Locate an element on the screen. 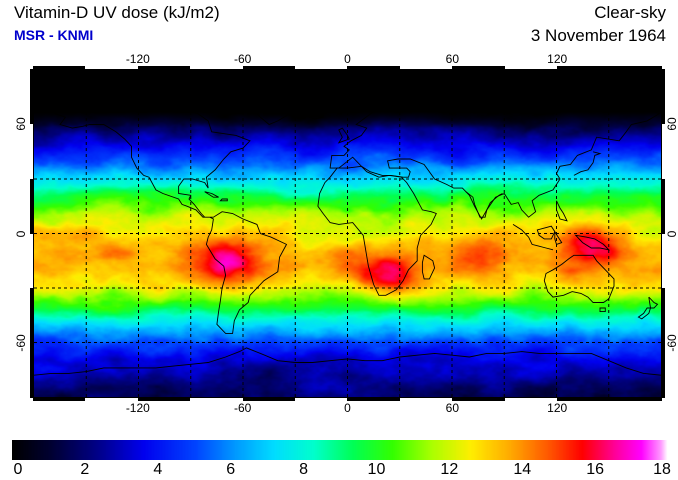 This screenshot has height=480, width=678. axis-ticks-bottom is located at coordinates (347, 399).